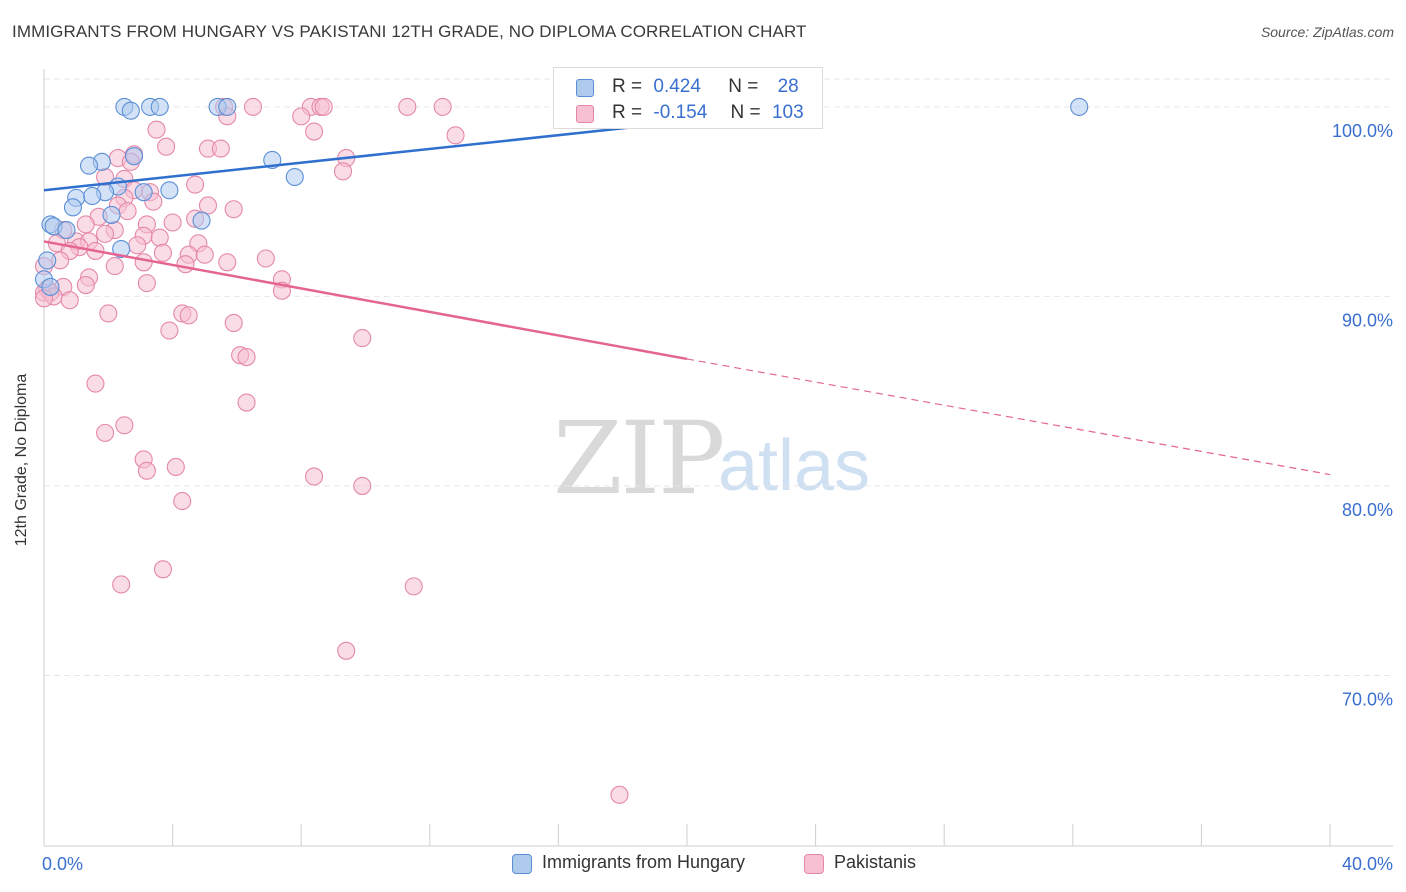 The width and height of the screenshot is (1406, 892). Describe the element at coordinates (644, 862) in the screenshot. I see `hungary-legend-label: Immigrants from Hungary` at that location.